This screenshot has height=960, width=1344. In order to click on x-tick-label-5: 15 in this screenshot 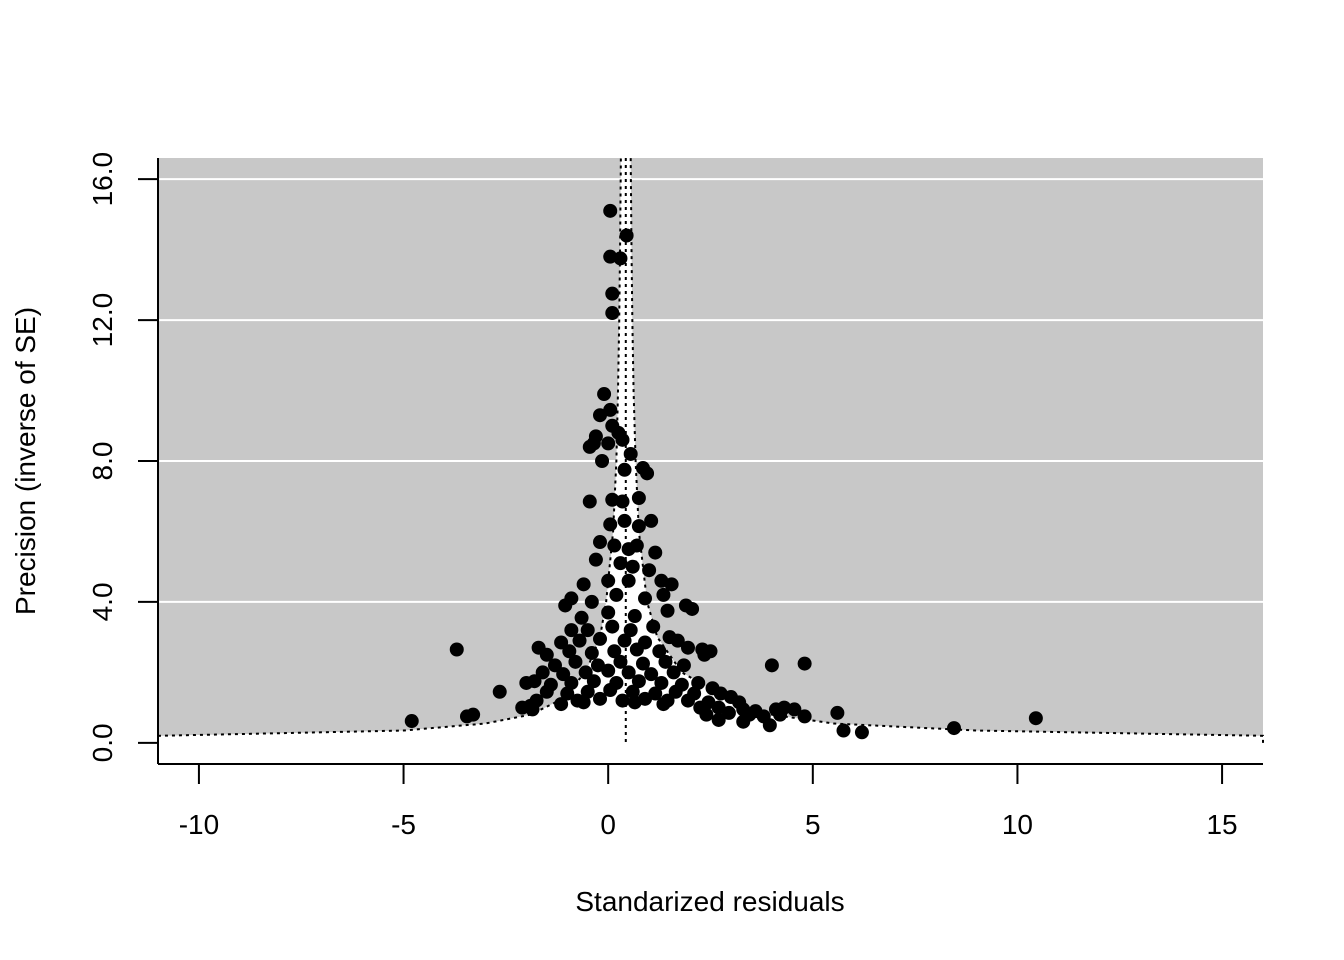, I will do `click(1221, 824)`.